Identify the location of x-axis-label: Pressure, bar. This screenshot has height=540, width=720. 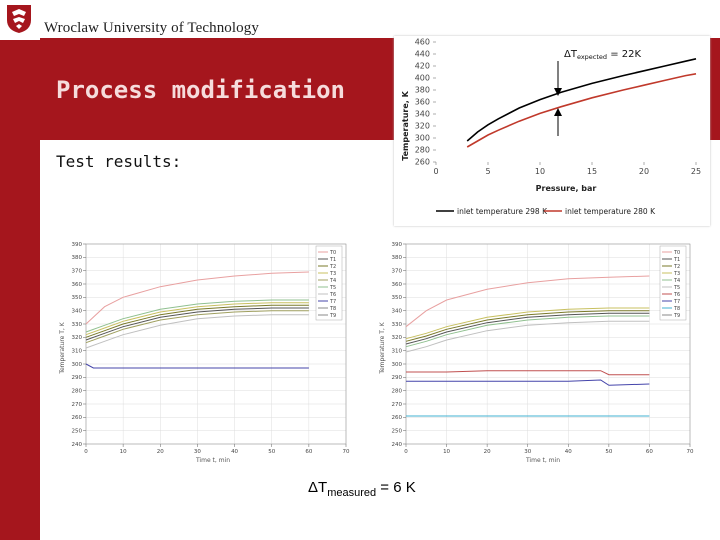
(566, 188).